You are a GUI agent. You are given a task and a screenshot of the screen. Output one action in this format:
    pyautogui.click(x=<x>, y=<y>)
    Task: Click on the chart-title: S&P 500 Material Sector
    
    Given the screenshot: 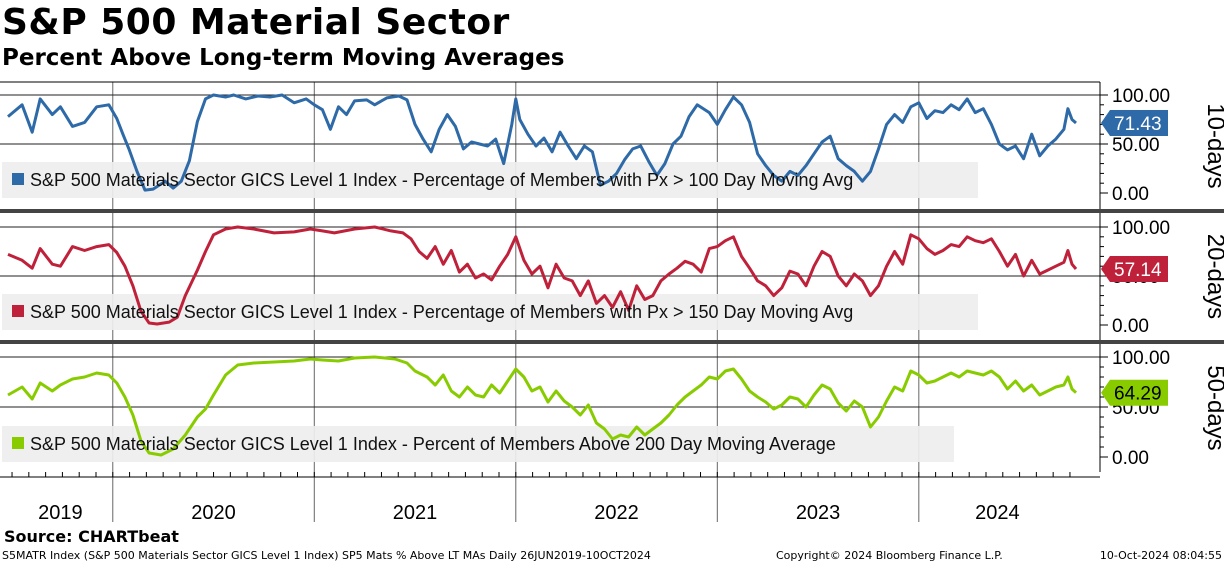 What is the action you would take?
    pyautogui.click(x=256, y=22)
    